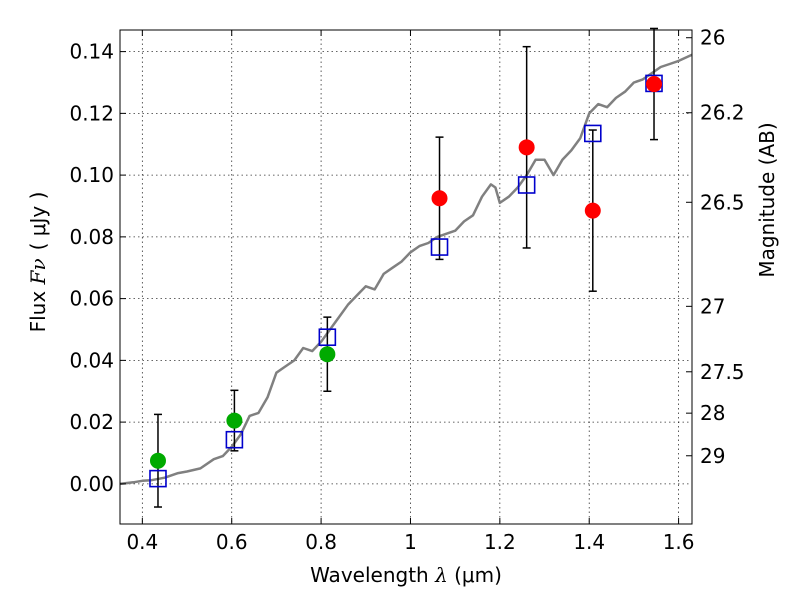 Image resolution: width=800 pixels, height=600 pixels. I want to click on mag-tick-label: 26.5, so click(722, 202).